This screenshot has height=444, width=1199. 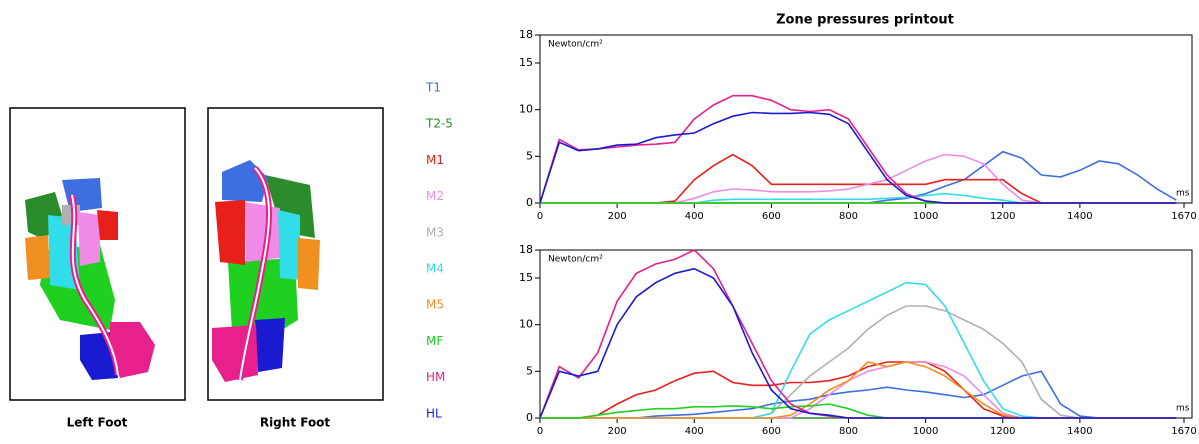 I want to click on zone-legend-entry: T1, so click(x=433, y=88).